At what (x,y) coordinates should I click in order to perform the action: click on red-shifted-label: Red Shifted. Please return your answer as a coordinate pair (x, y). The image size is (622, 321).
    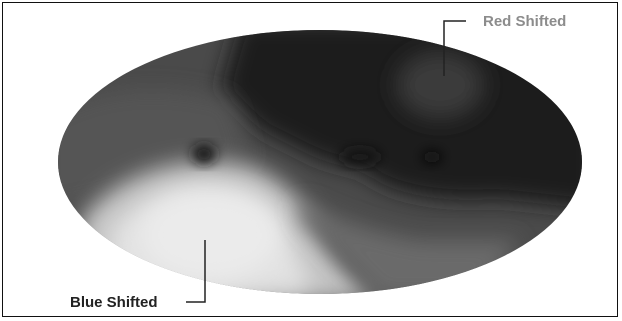
    Looking at the image, I should click on (525, 21).